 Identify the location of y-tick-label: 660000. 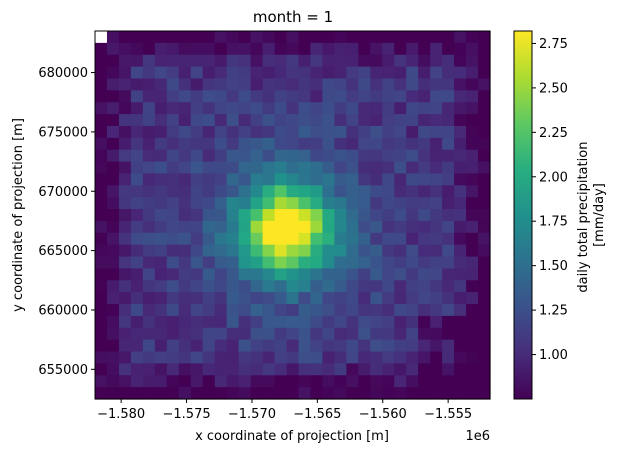
(63, 310).